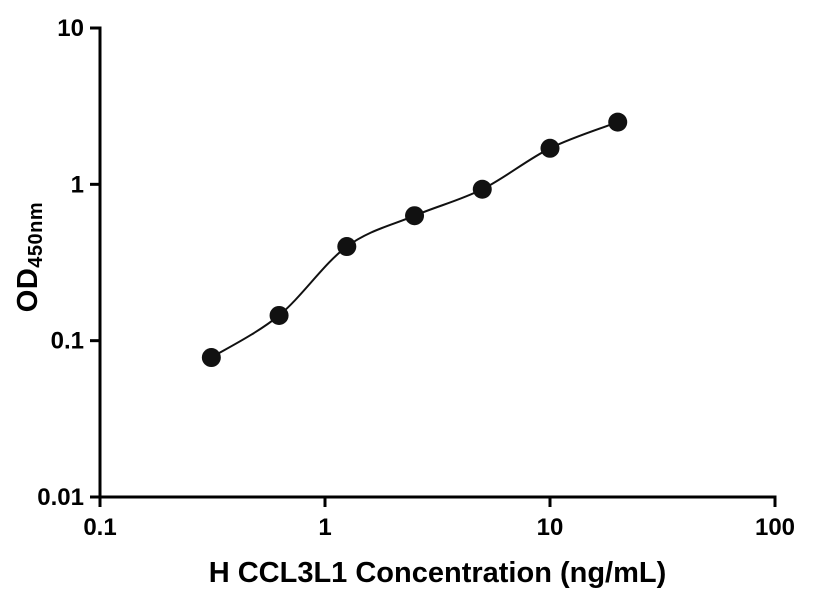  I want to click on x-axis-tick-label: 1, so click(324, 527).